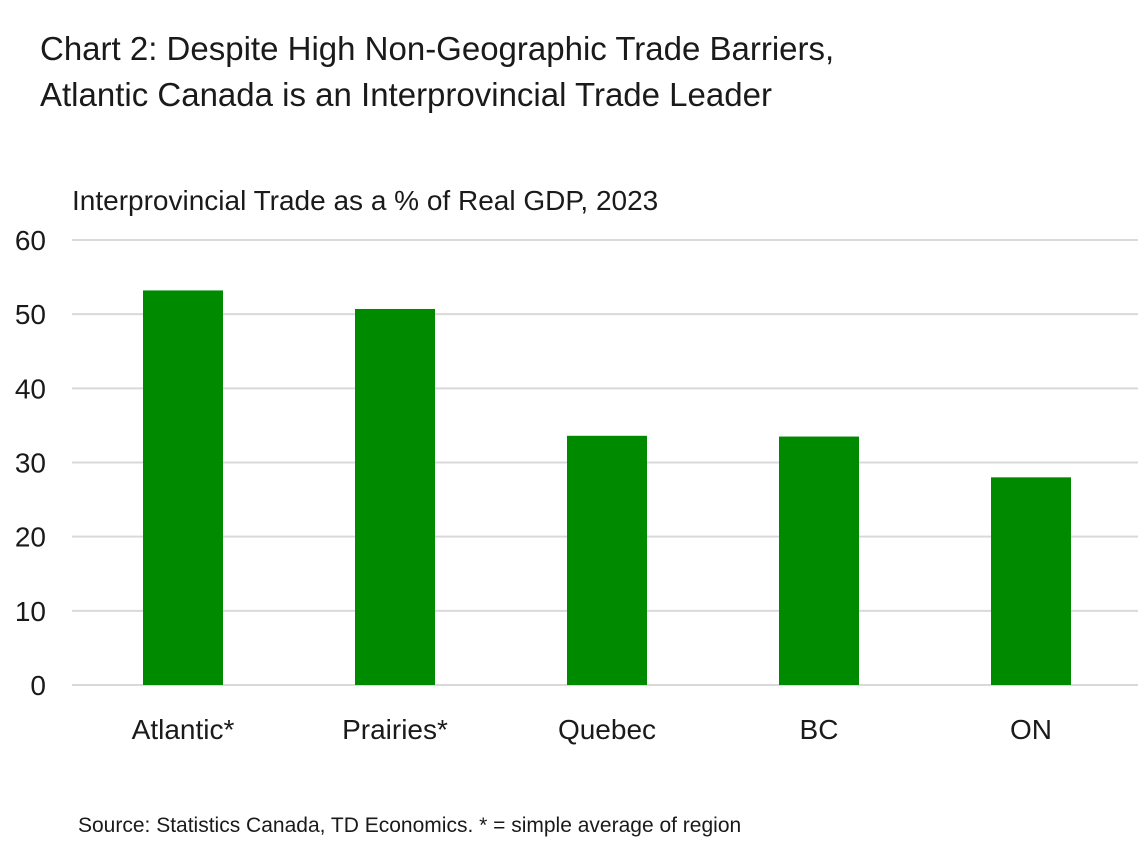 The image size is (1138, 850). What do you see at coordinates (1031, 729) in the screenshot?
I see `x-tick-label: ON` at bounding box center [1031, 729].